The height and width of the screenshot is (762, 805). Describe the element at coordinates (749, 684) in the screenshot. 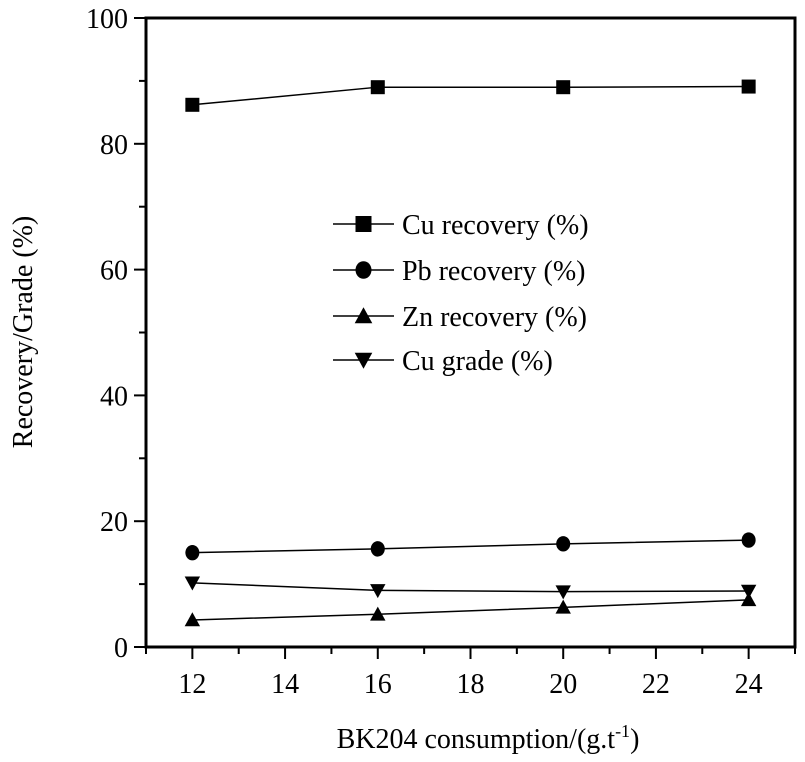

I see `x-tick-label: 24` at that location.